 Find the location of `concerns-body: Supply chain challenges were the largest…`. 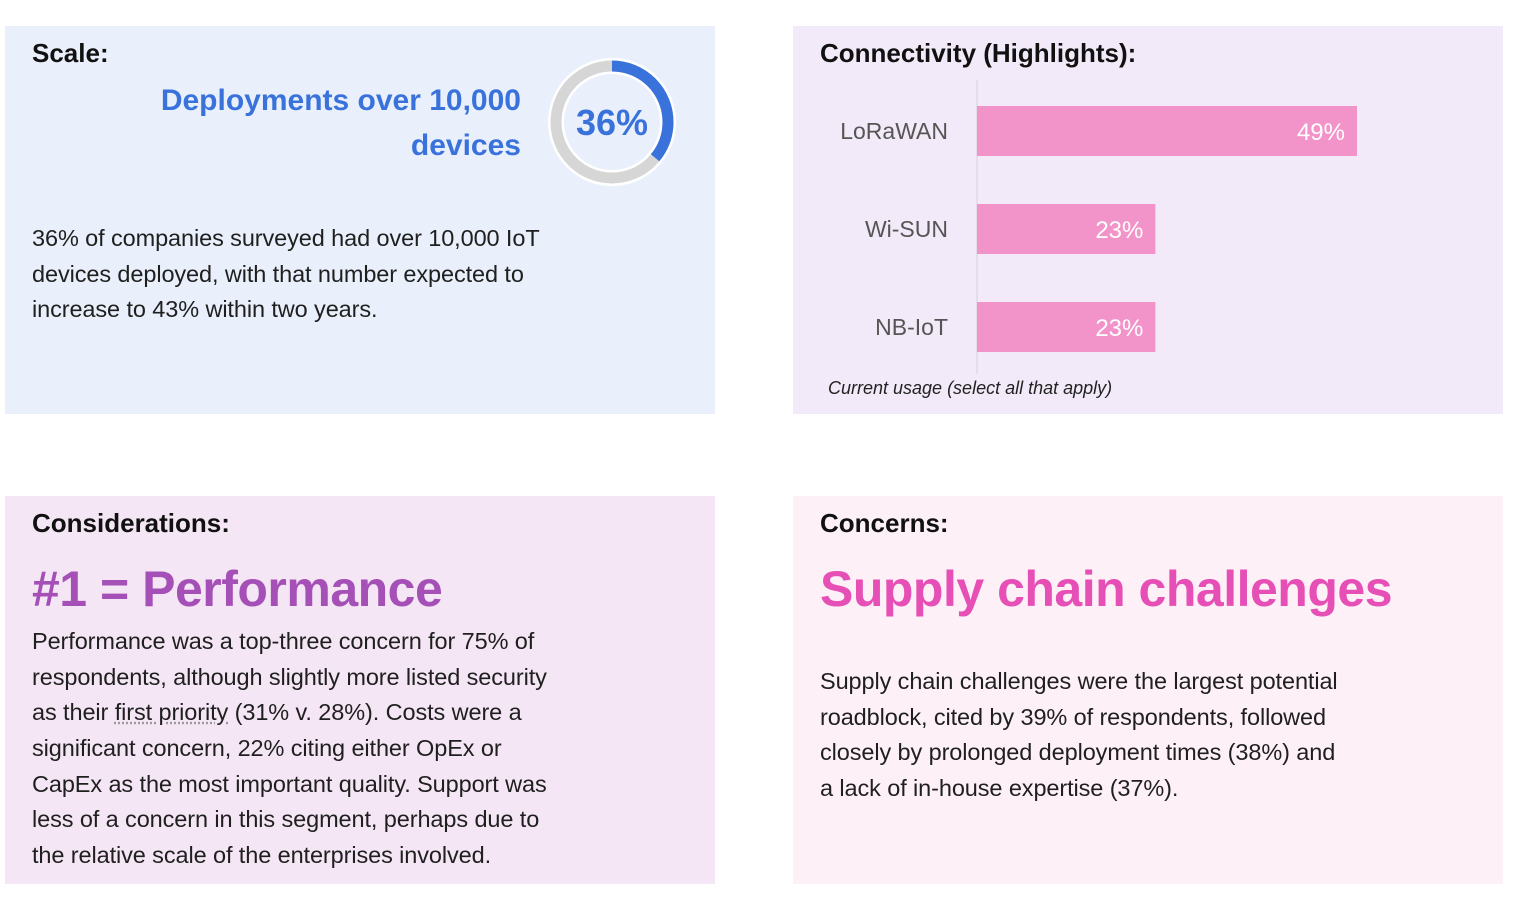

concerns-body: Supply chain challenges were the largest… is located at coordinates (1079, 735).